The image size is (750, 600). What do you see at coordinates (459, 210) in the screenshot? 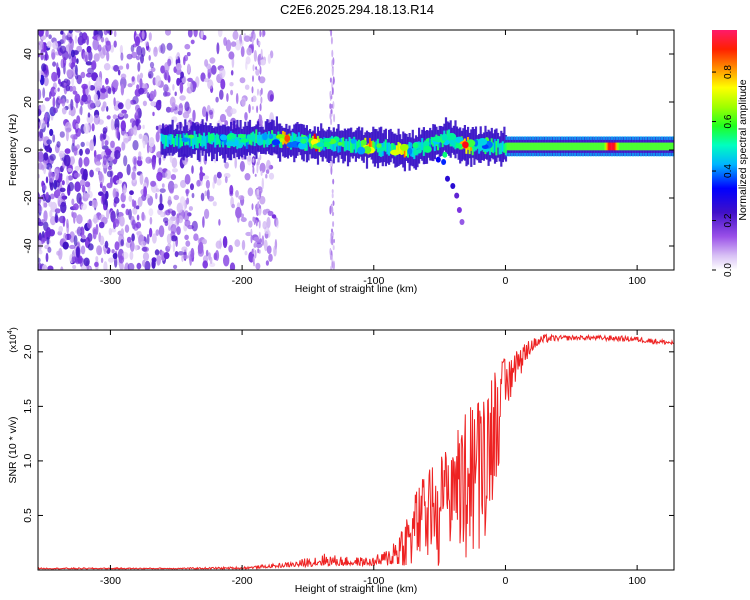
I see `tail-blob` at bounding box center [459, 210].